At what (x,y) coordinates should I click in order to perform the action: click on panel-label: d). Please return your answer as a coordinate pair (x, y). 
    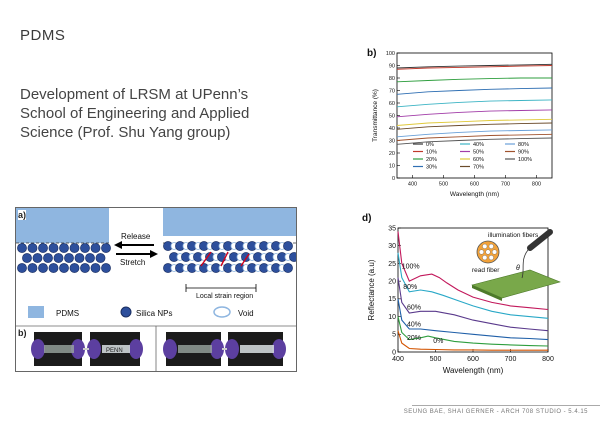
    Looking at the image, I should click on (366, 218).